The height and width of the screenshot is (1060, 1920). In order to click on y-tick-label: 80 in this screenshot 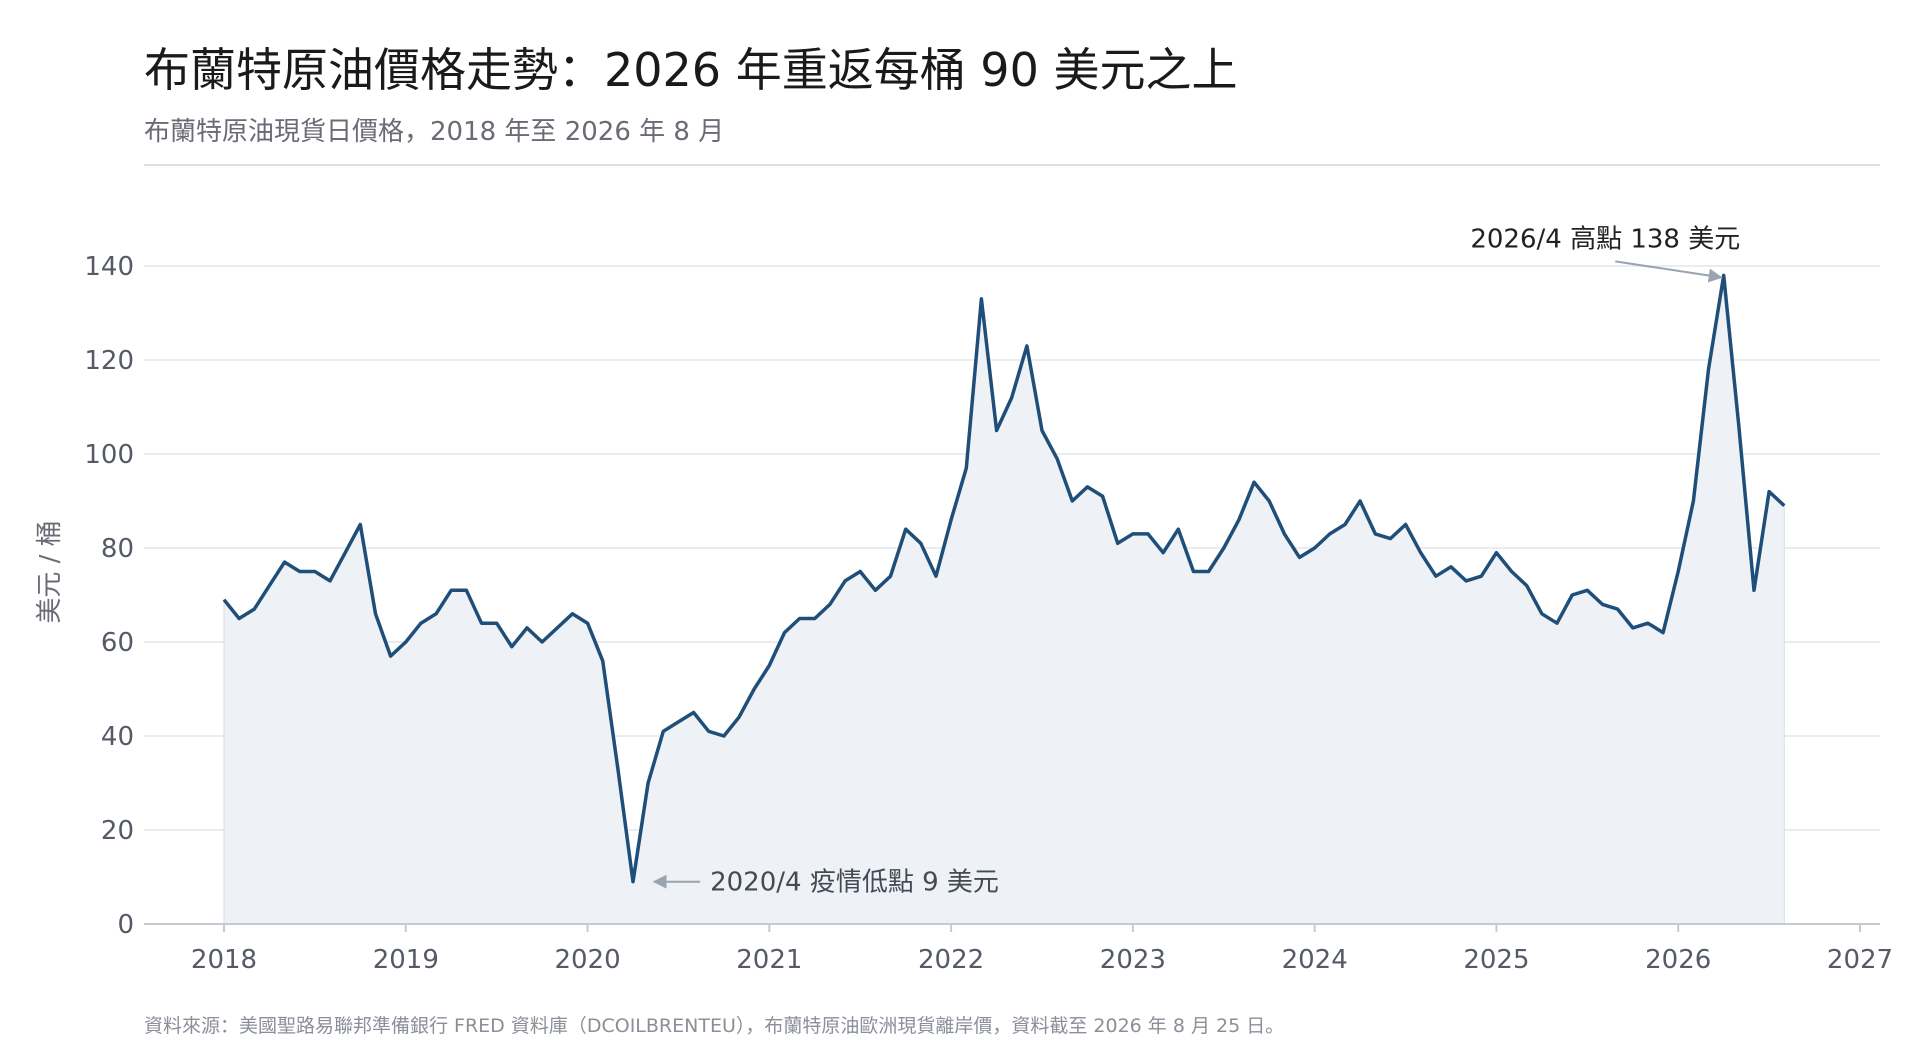, I will do `click(117, 549)`.